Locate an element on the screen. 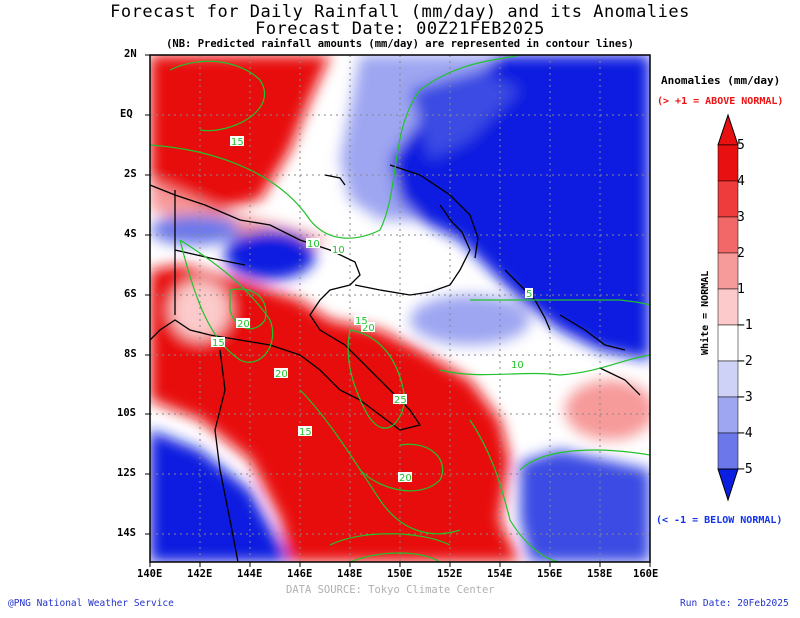 Image resolution: width=800 pixels, height=618 pixels. x-tick-label: 156E is located at coordinates (550, 574).